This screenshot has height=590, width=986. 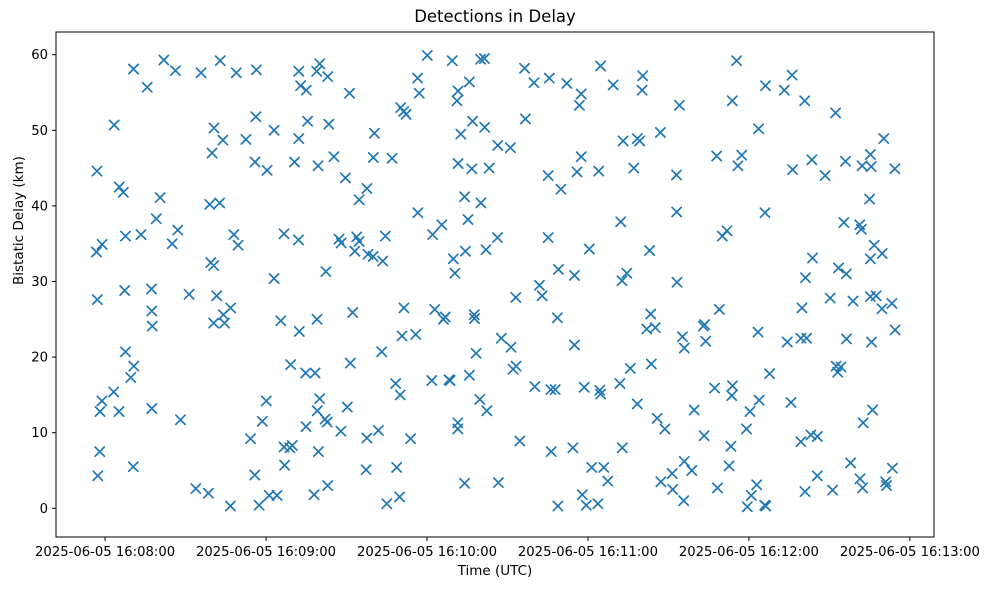 What do you see at coordinates (39, 433) in the screenshot?
I see `y-tick-label: 10` at bounding box center [39, 433].